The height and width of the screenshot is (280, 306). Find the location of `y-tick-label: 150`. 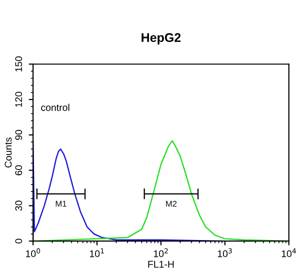

y-tick-label: 150 is located at coordinates (18, 64).